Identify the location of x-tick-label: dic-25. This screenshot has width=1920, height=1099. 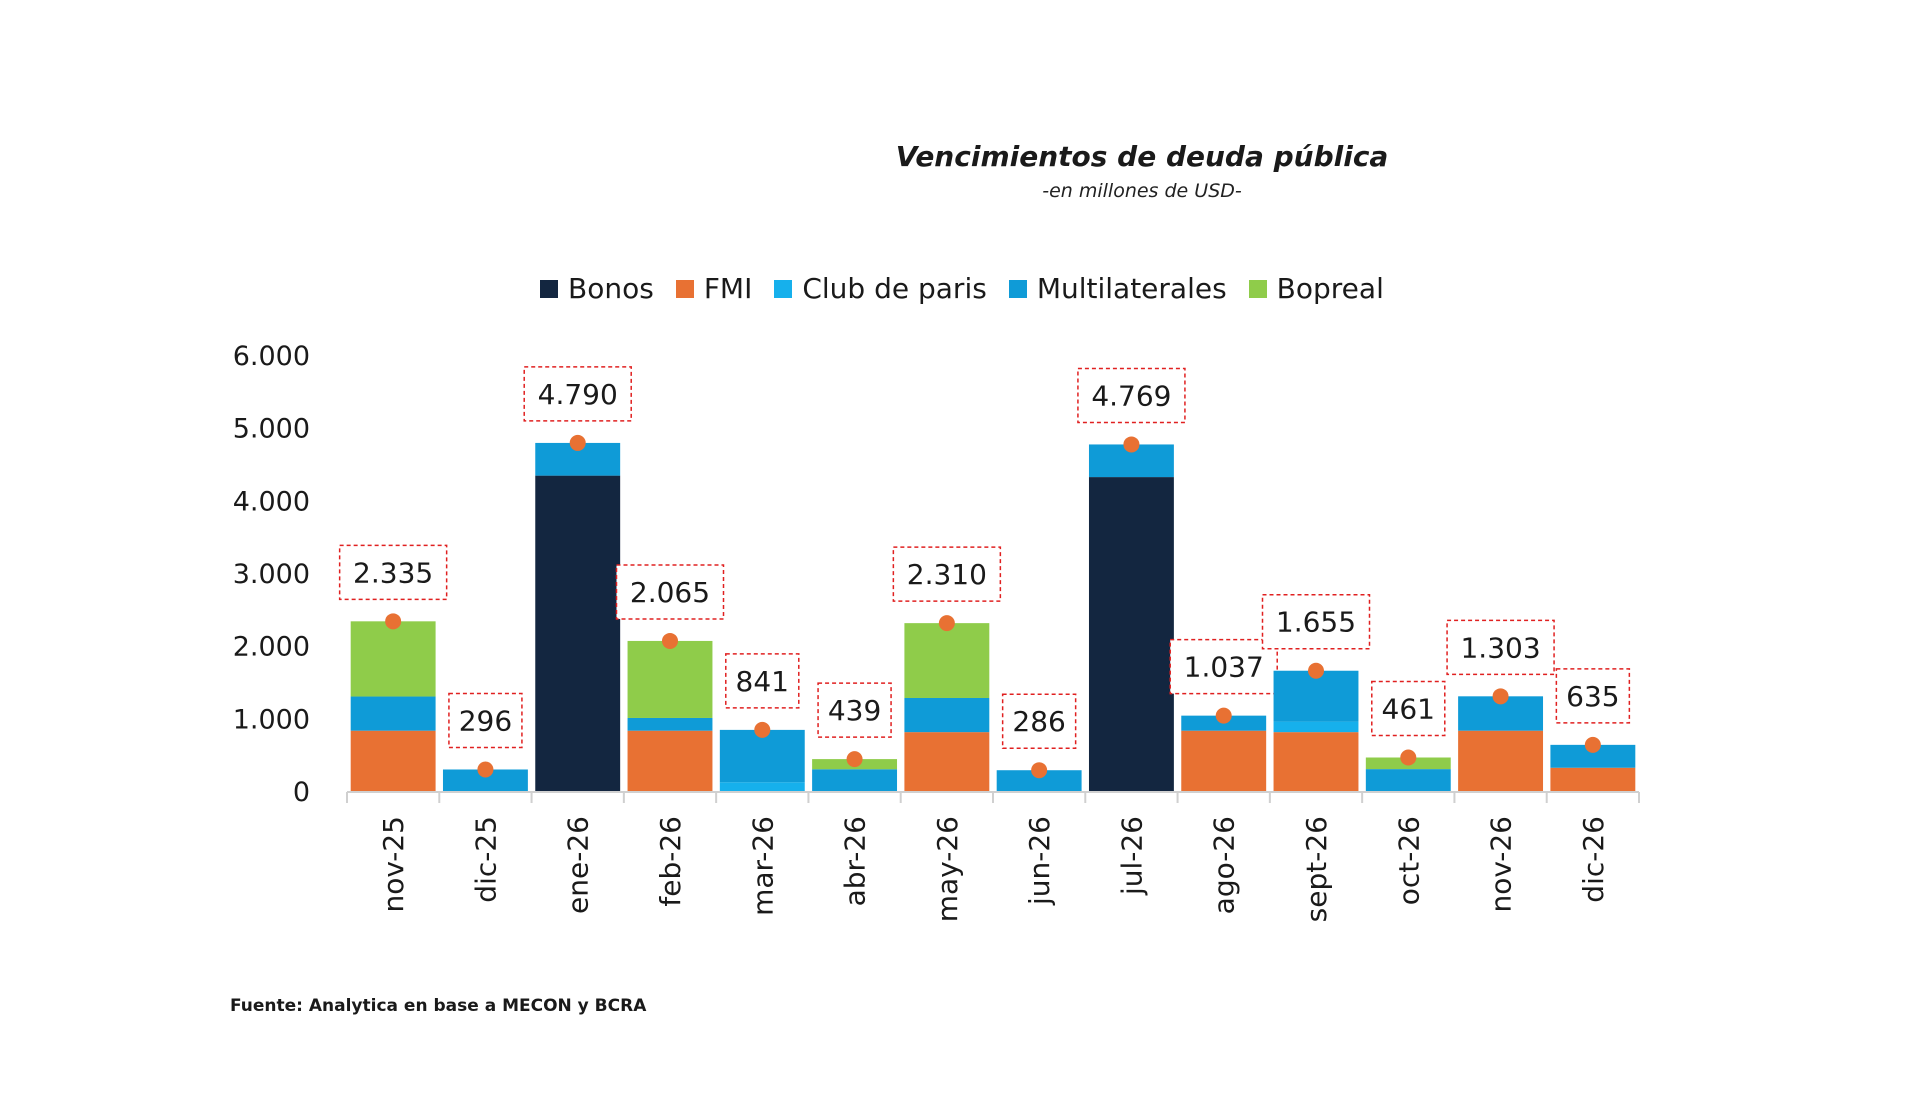
(485, 859).